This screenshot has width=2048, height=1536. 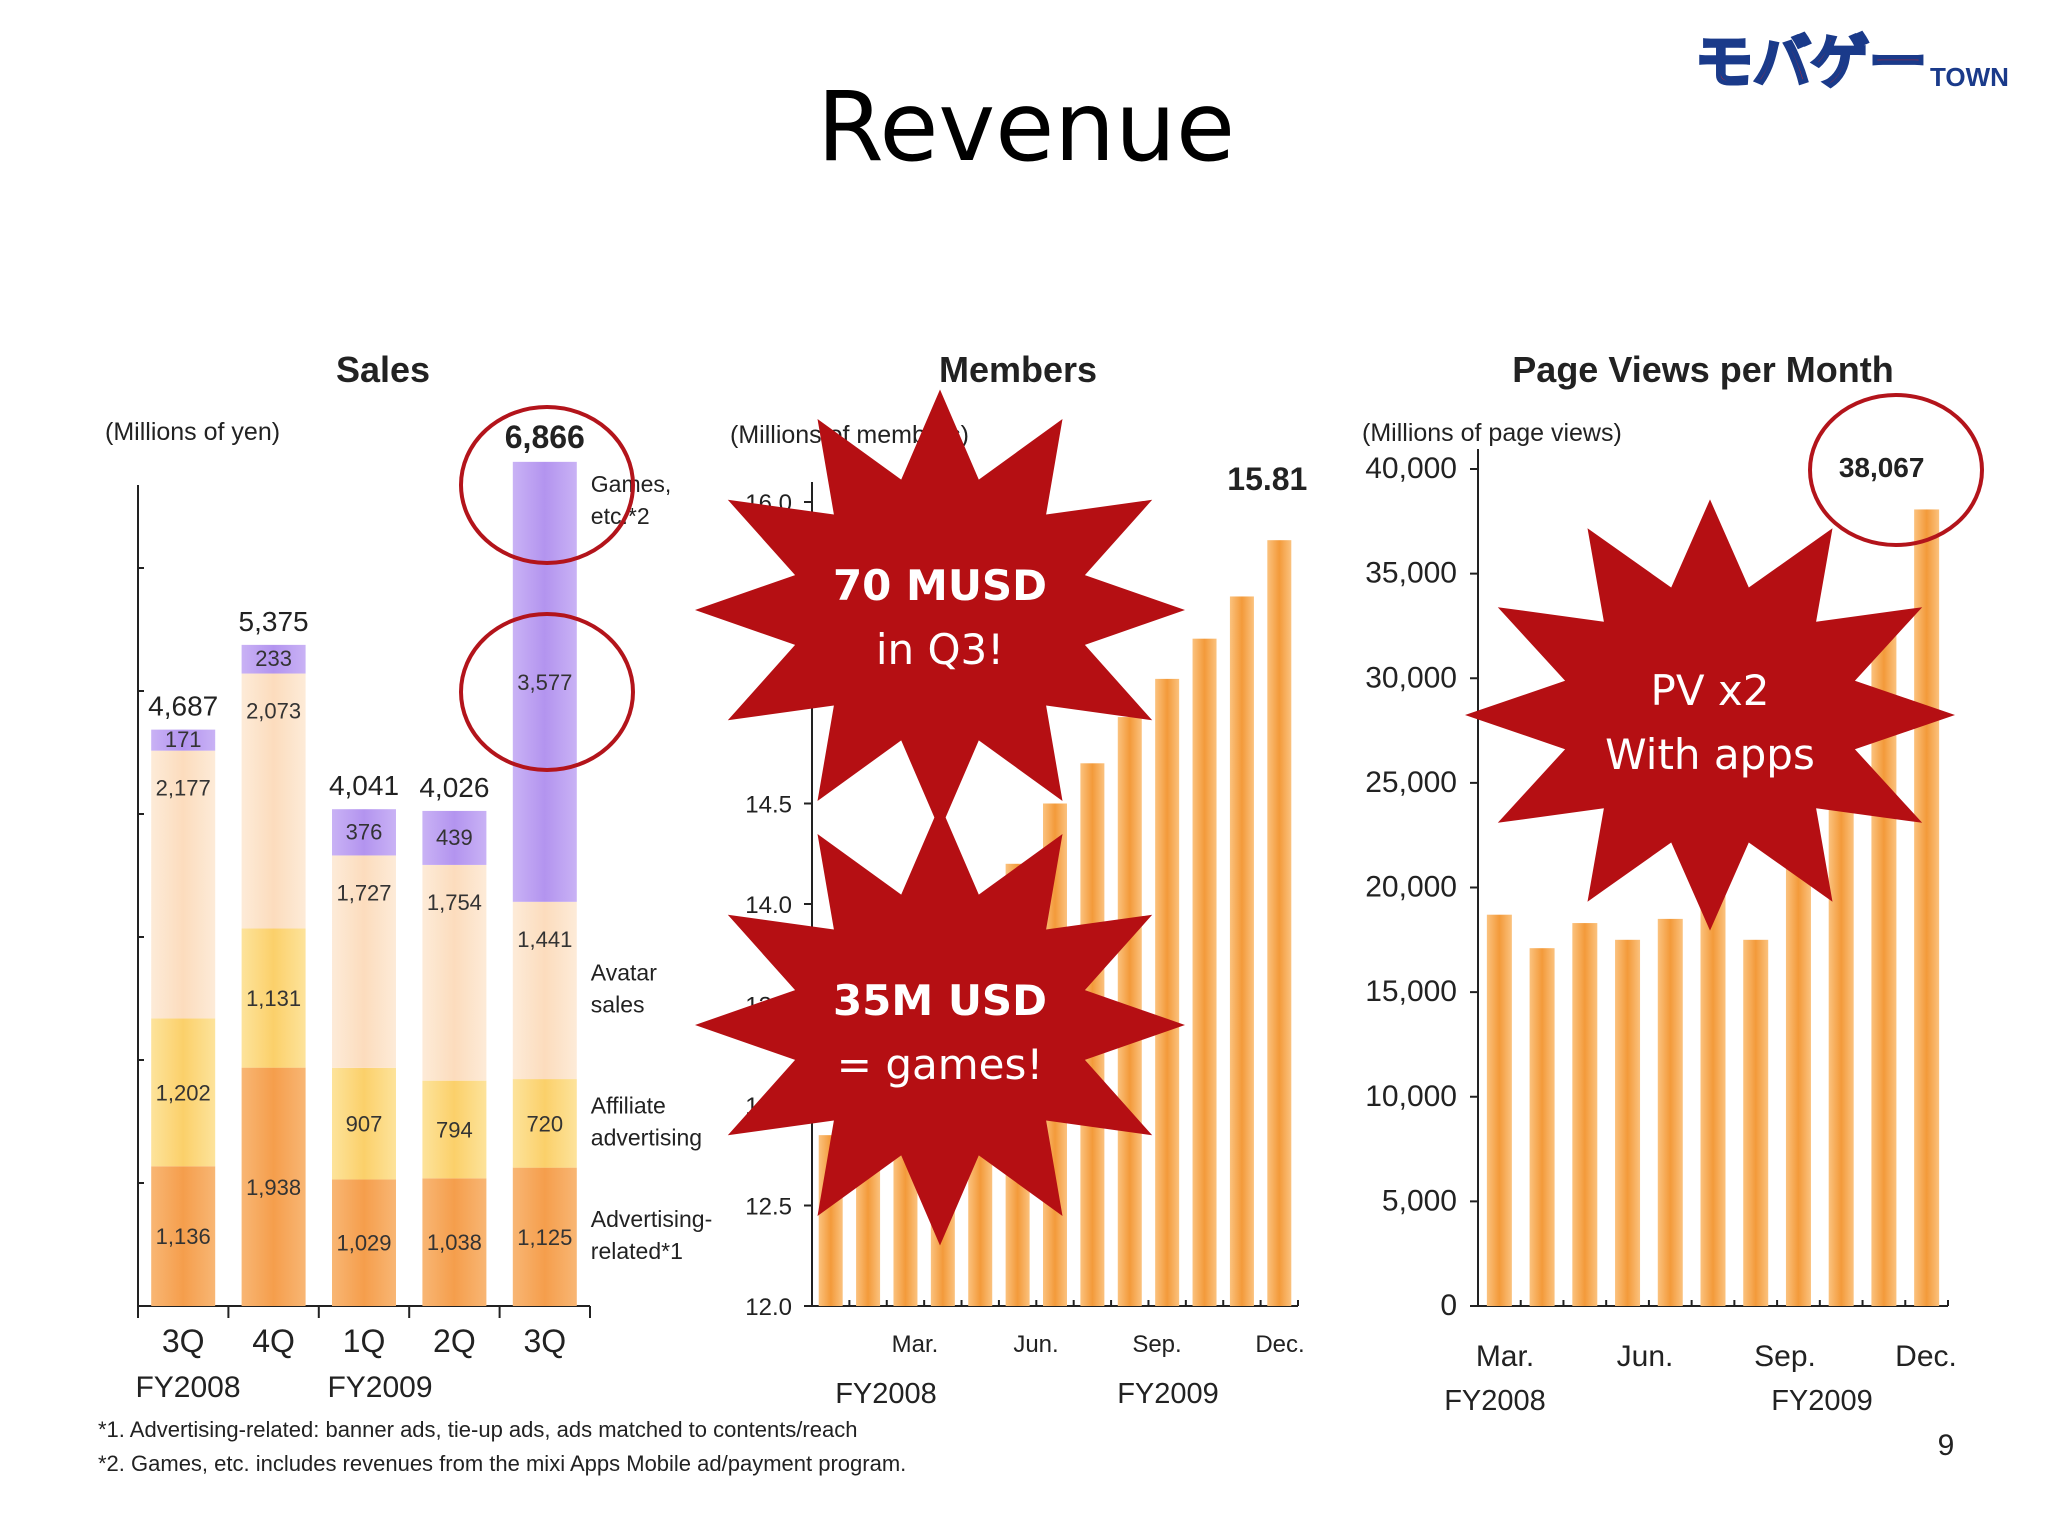 I want to click on sales-segment-label: 1,202, so click(x=183, y=1092).